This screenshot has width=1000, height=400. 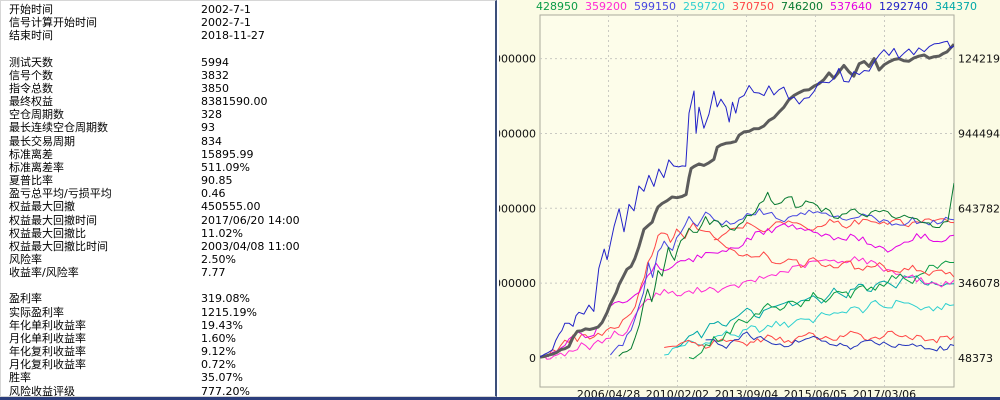 What do you see at coordinates (248, 206) in the screenshot?
I see `stat-row: 权益最大回撤 450555.00` at bounding box center [248, 206].